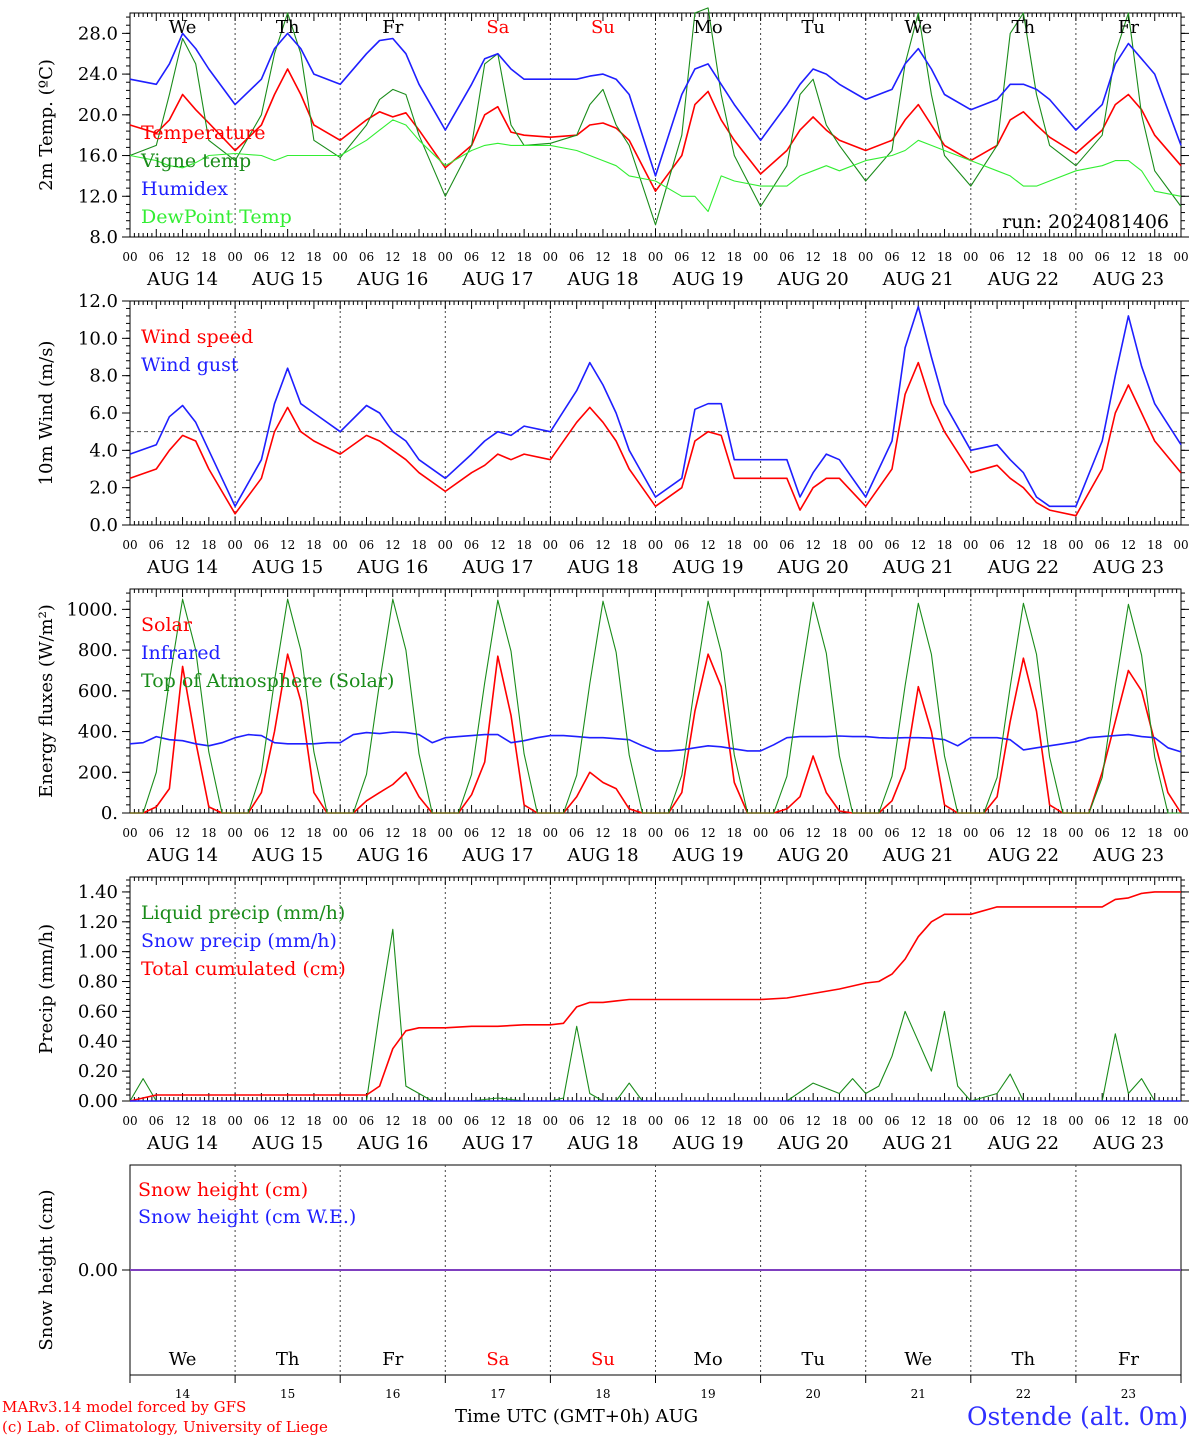  I want to click on y-axis-label: Precip (mm/h), so click(46, 989).